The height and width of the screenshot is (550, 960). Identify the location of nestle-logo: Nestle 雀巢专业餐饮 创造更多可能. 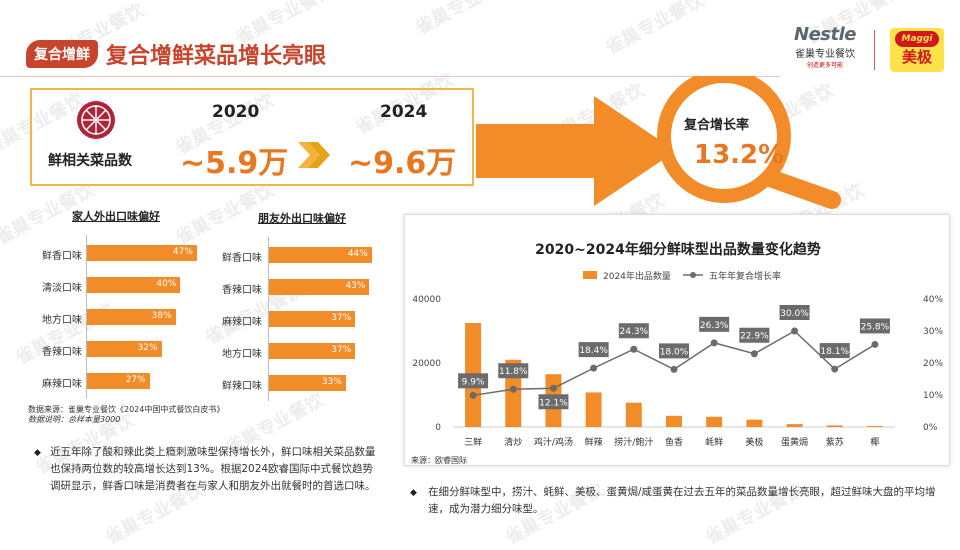
(825, 46).